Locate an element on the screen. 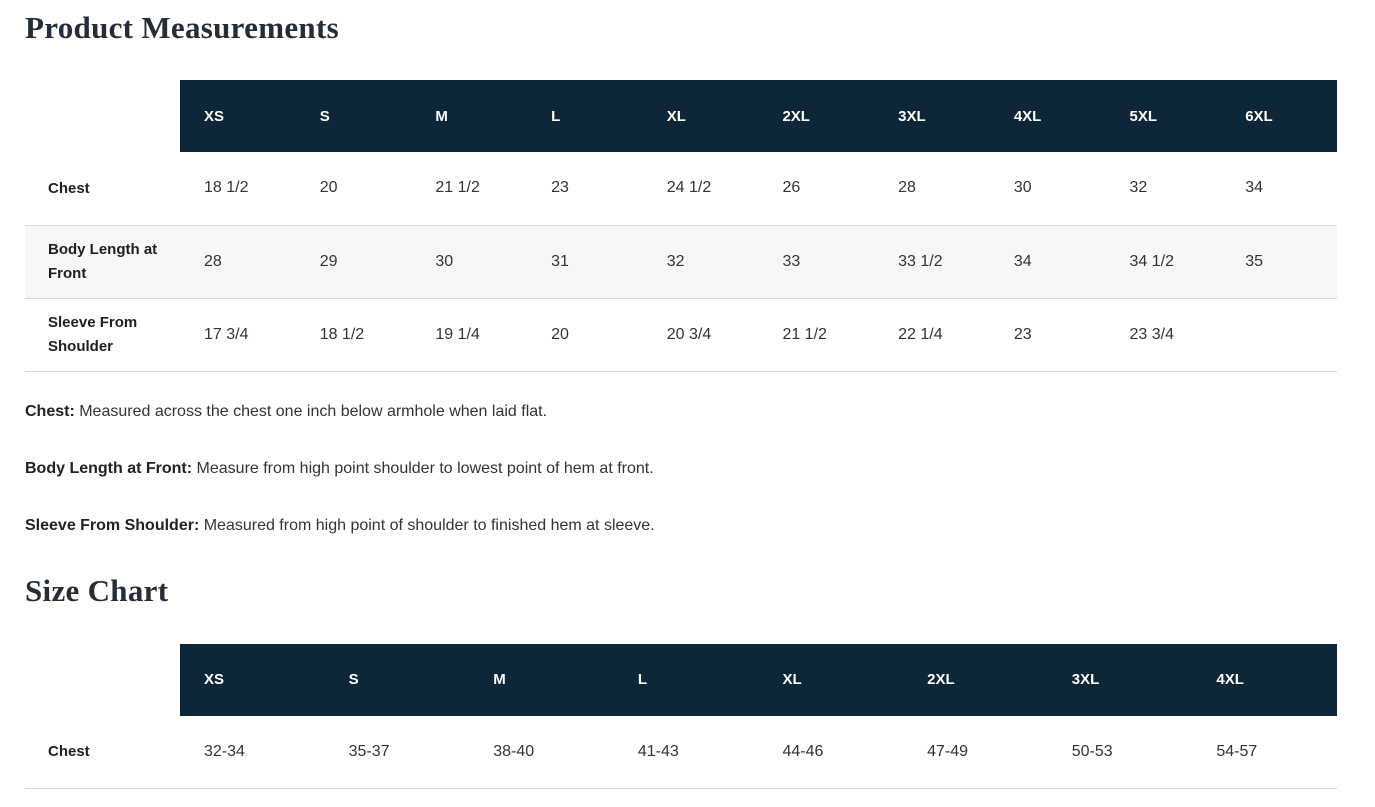 The height and width of the screenshot is (807, 1375). size-chart-header-row: XS S M L XL 2XL 3XL 4XL is located at coordinates (681, 679).